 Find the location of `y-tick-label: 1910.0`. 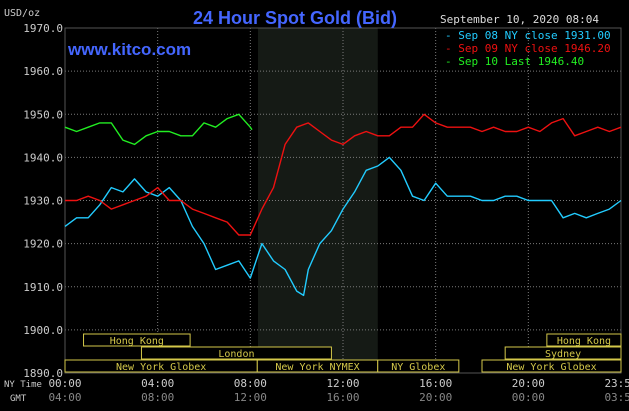

y-tick-label: 1910.0 is located at coordinates (43, 287).